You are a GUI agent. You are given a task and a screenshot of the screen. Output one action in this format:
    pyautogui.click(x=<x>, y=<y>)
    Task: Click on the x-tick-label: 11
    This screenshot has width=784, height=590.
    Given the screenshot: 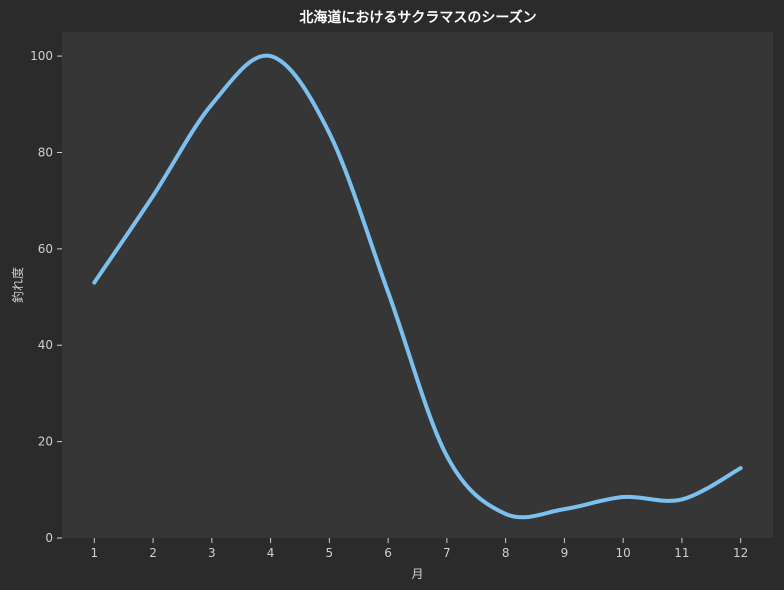 What is the action you would take?
    pyautogui.click(x=681, y=553)
    